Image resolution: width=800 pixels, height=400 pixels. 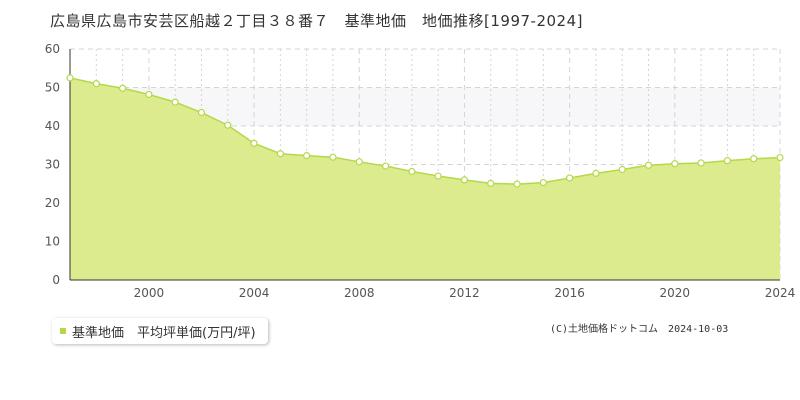 I want to click on y-tick-label: 30, so click(x=52, y=165).